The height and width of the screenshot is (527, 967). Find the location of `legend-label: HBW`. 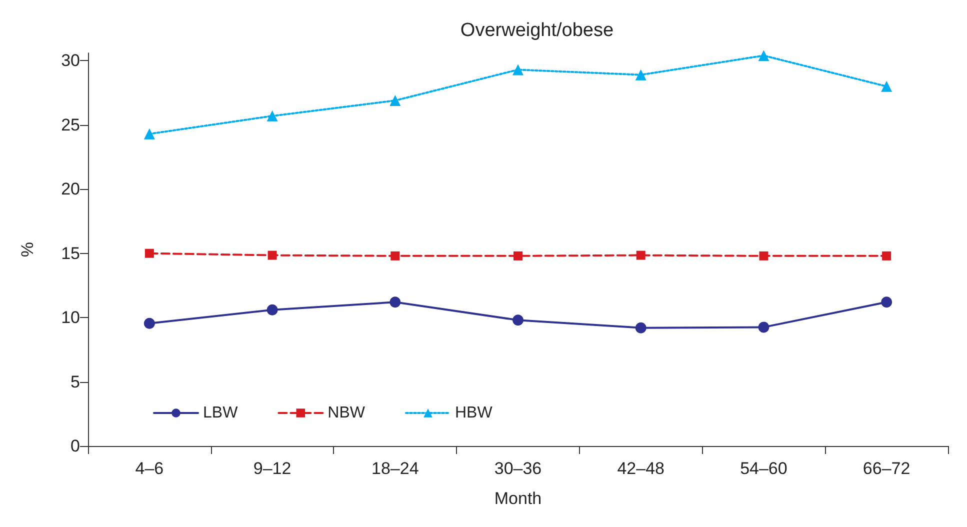

legend-label: HBW is located at coordinates (474, 413).